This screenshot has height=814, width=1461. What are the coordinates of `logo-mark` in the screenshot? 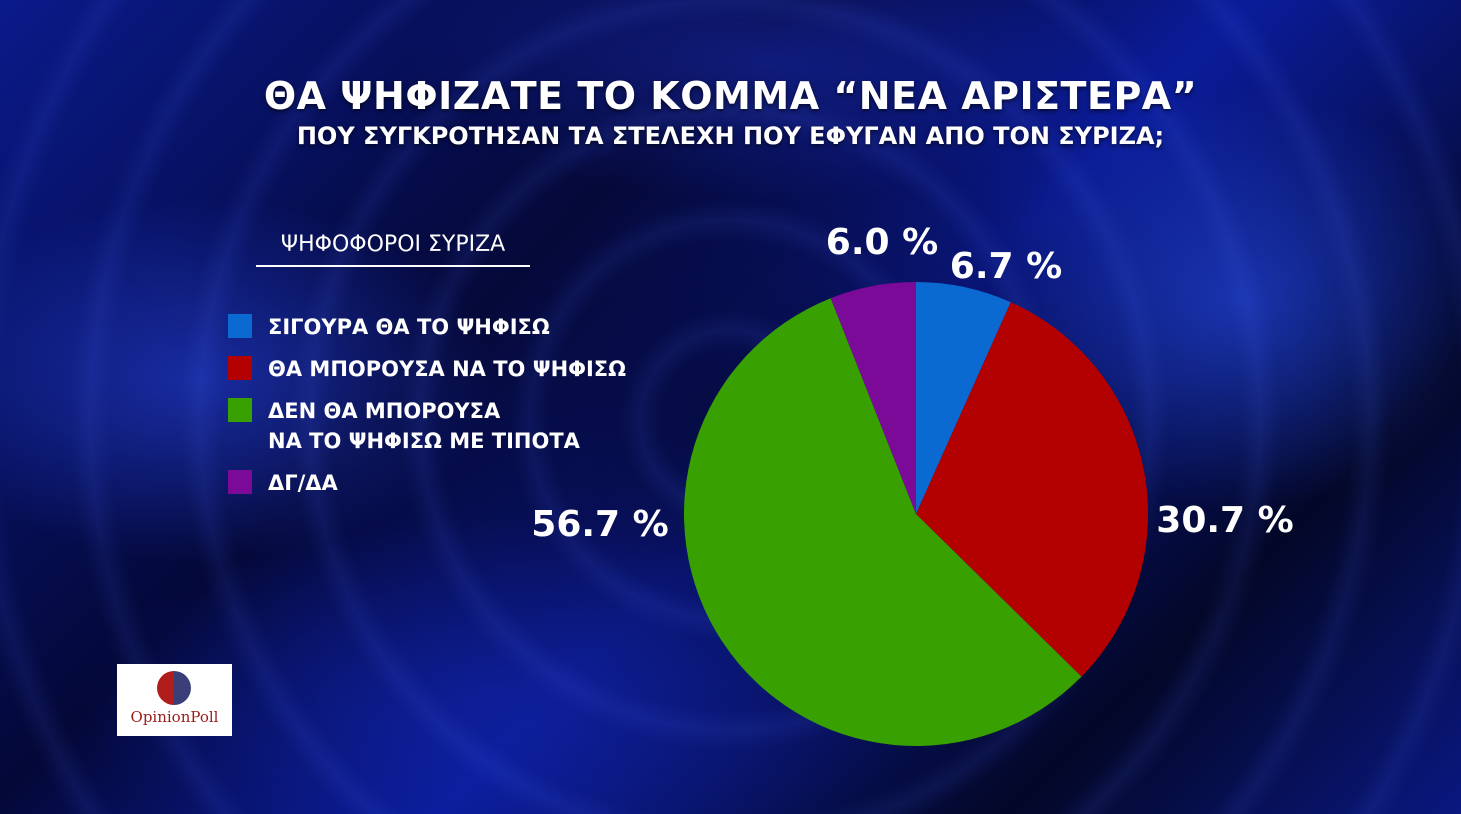 It's located at (174, 688).